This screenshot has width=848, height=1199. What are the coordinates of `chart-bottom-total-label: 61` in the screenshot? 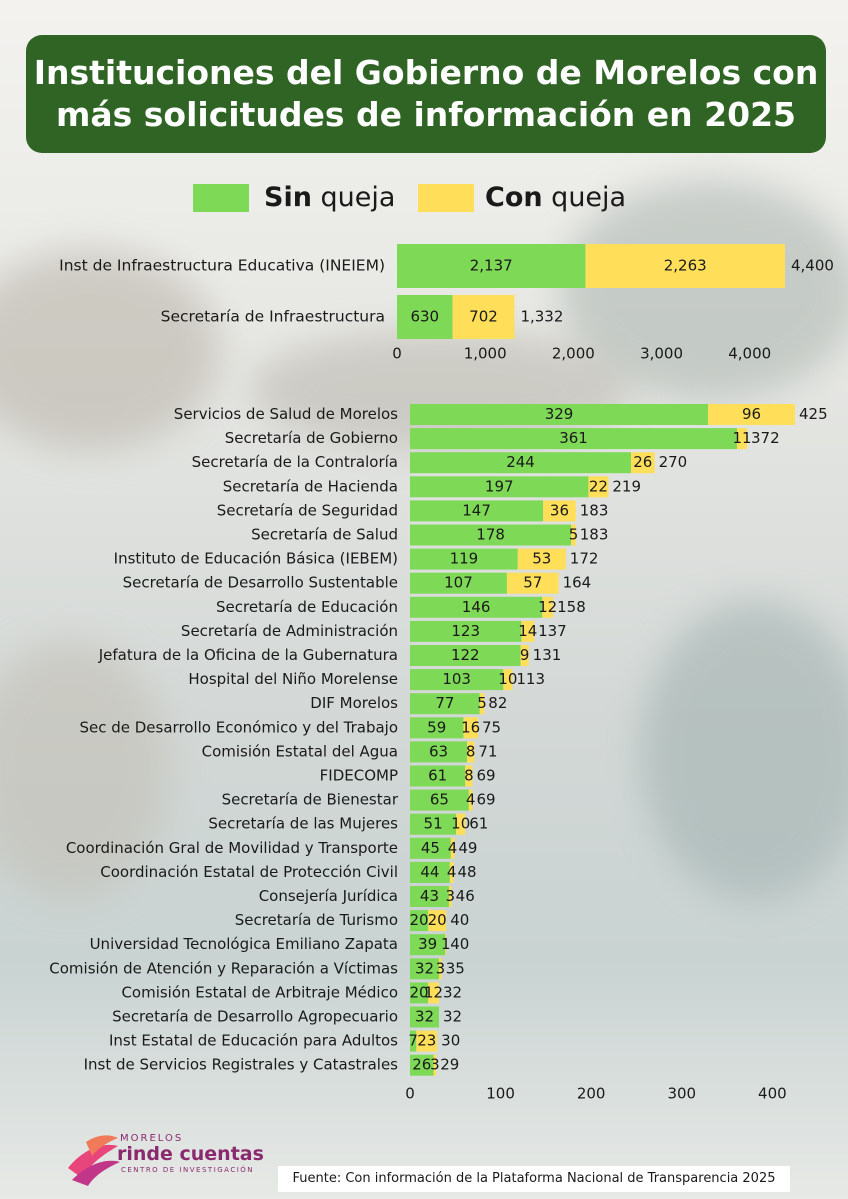 It's located at (478, 824).